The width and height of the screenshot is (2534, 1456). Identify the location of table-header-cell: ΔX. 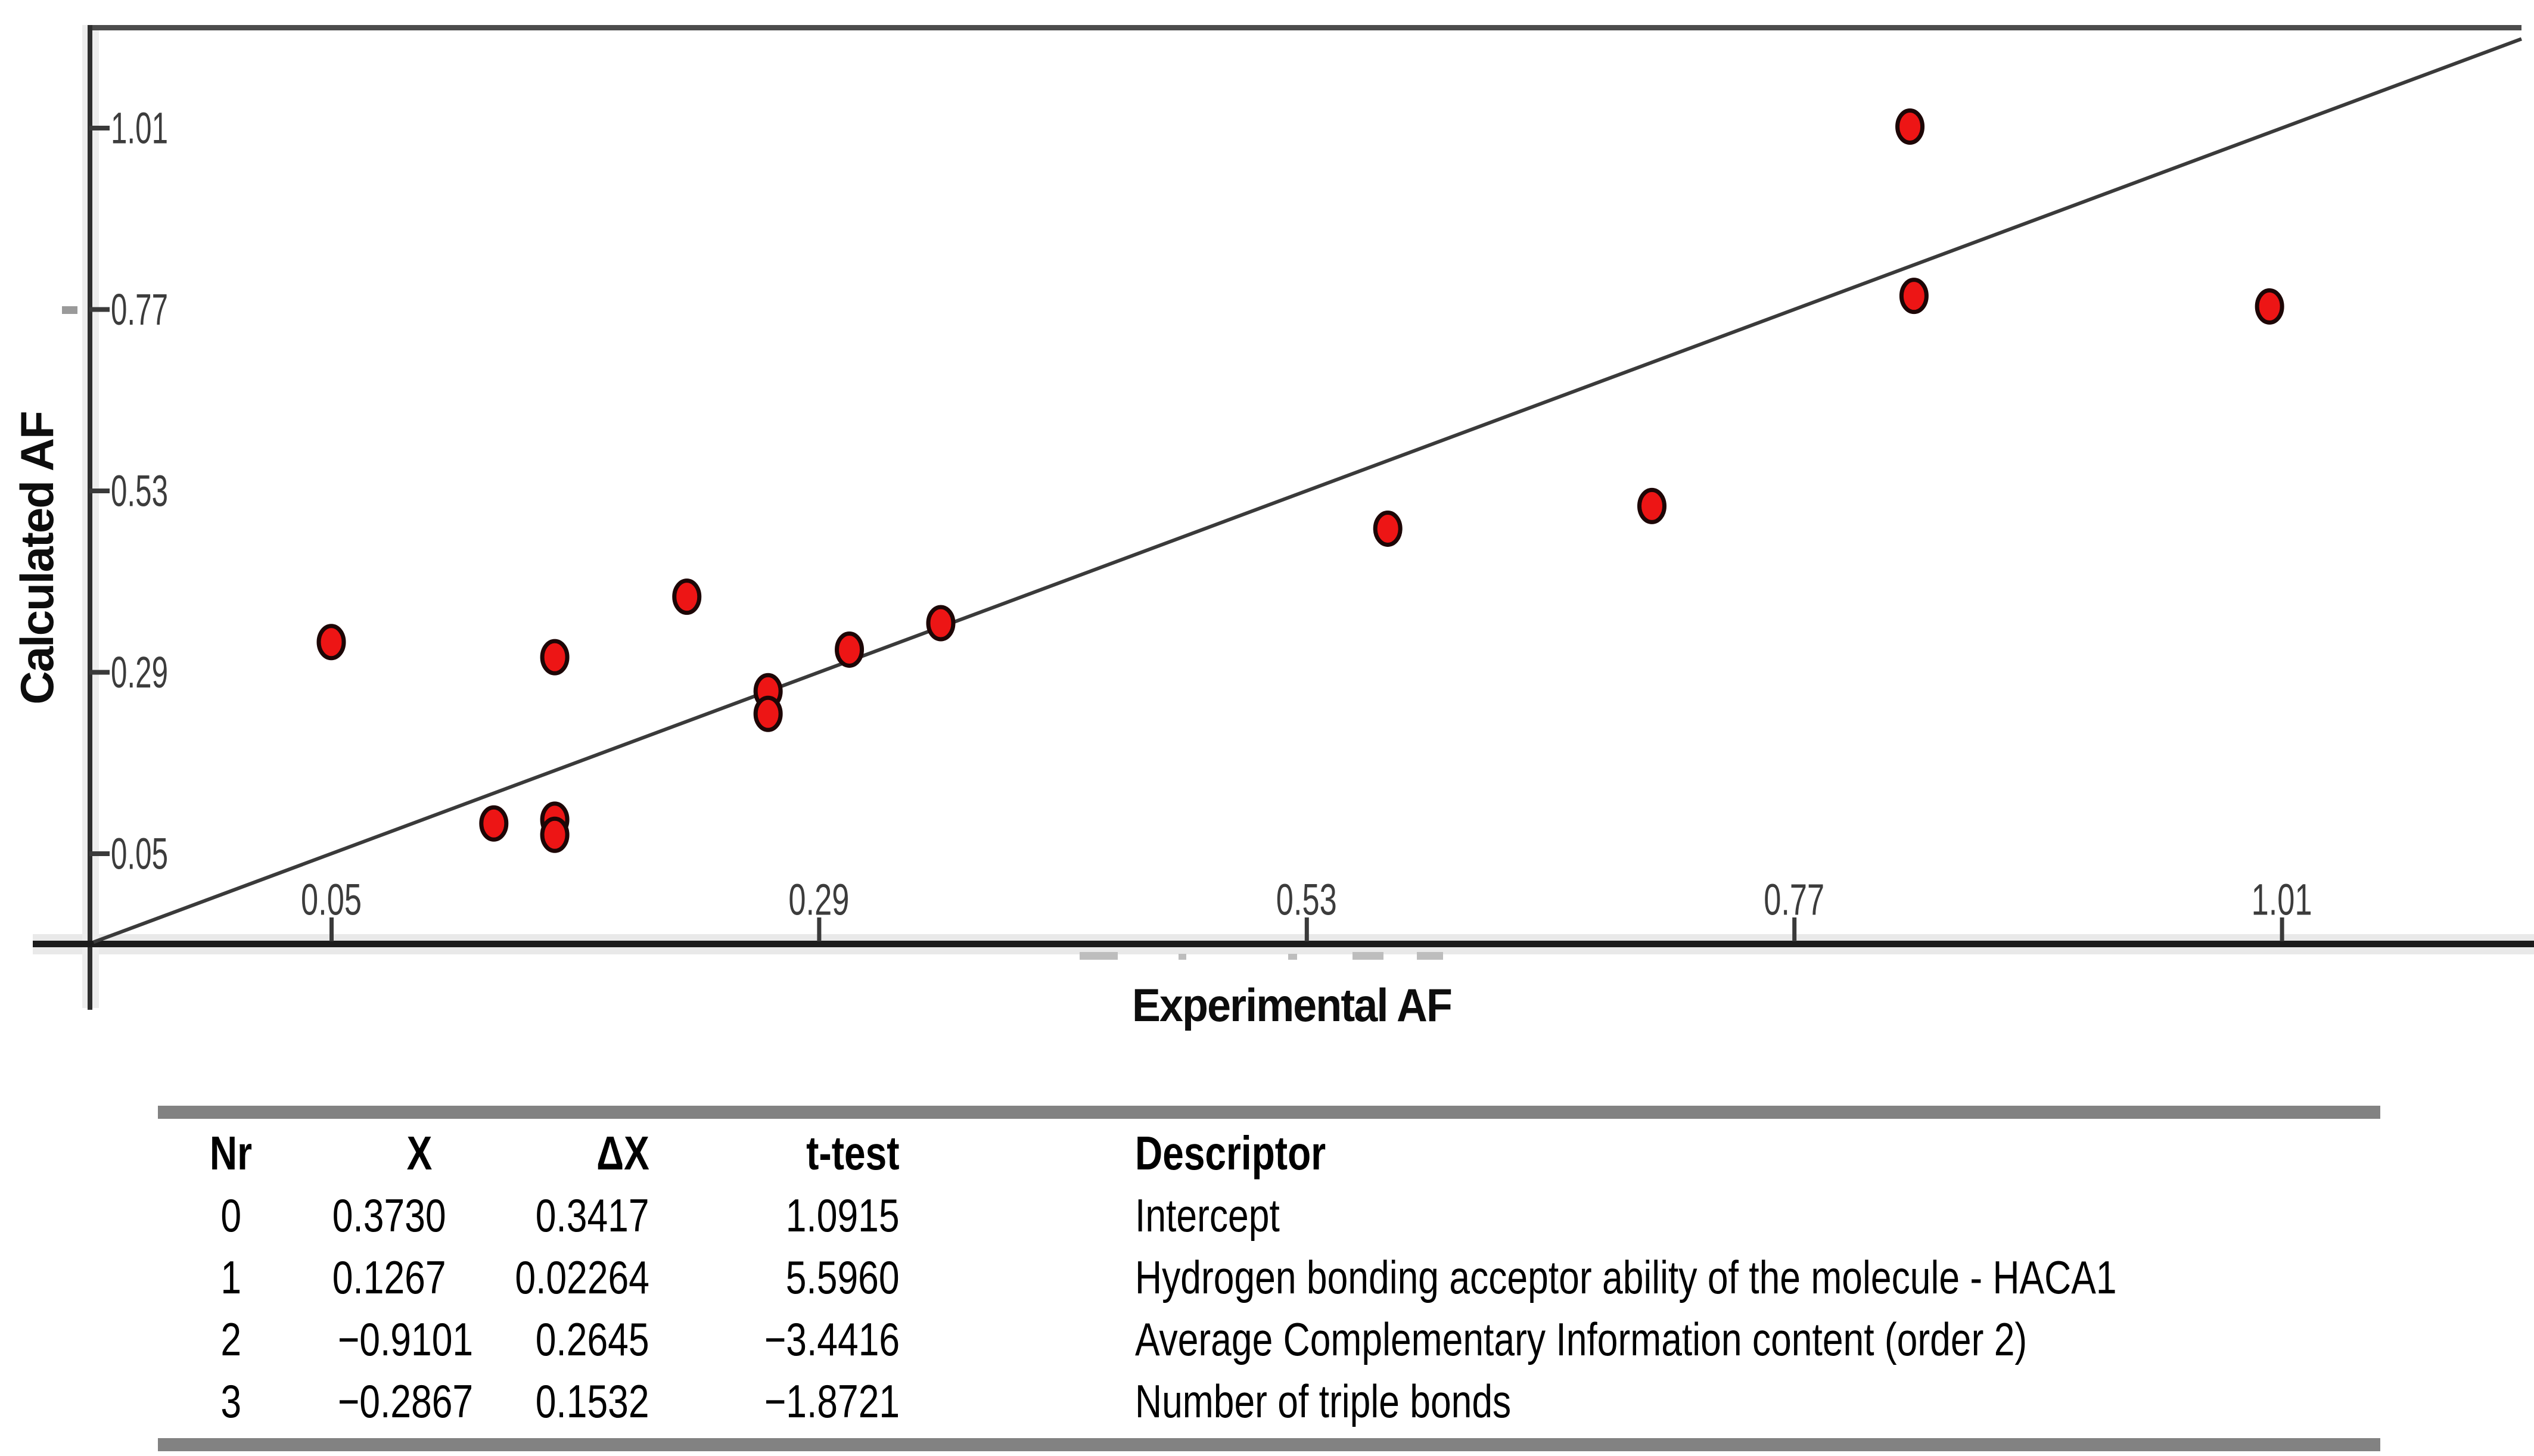
(540, 1153).